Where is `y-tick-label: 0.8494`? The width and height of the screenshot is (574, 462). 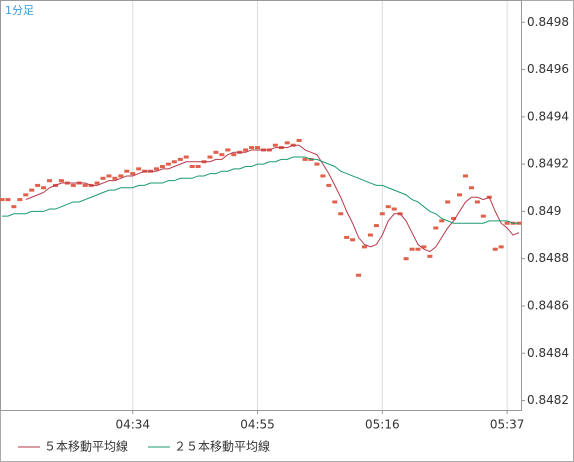 y-tick-label: 0.8494 is located at coordinates (548, 116).